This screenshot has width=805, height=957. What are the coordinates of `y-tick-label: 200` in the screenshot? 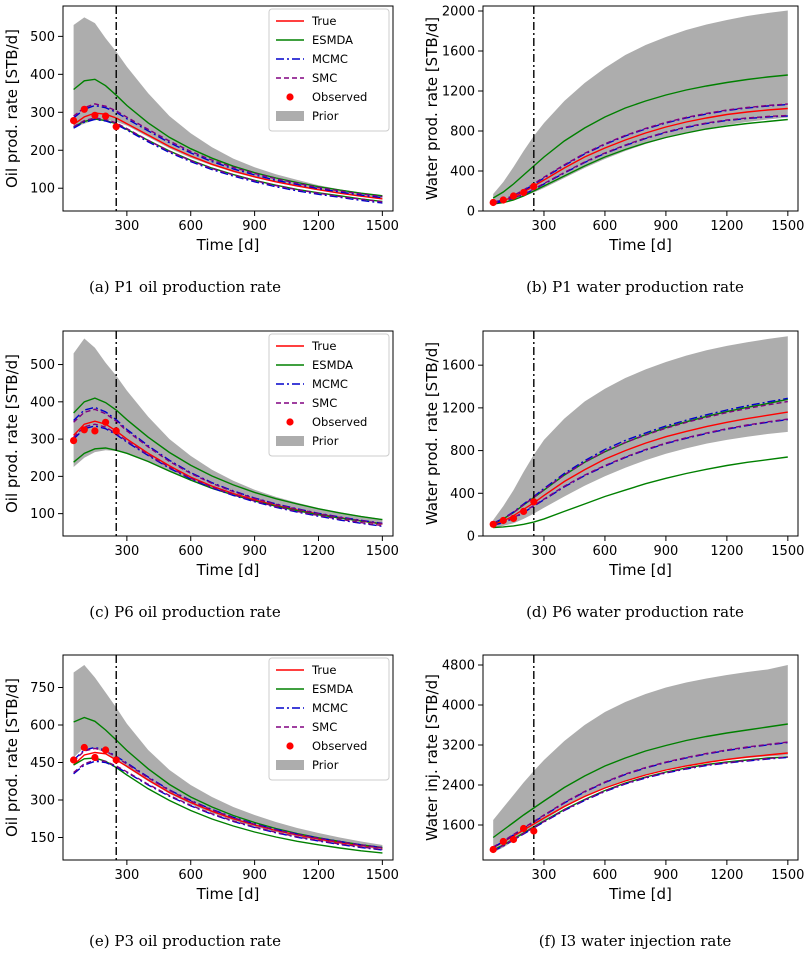 It's located at (42, 477).